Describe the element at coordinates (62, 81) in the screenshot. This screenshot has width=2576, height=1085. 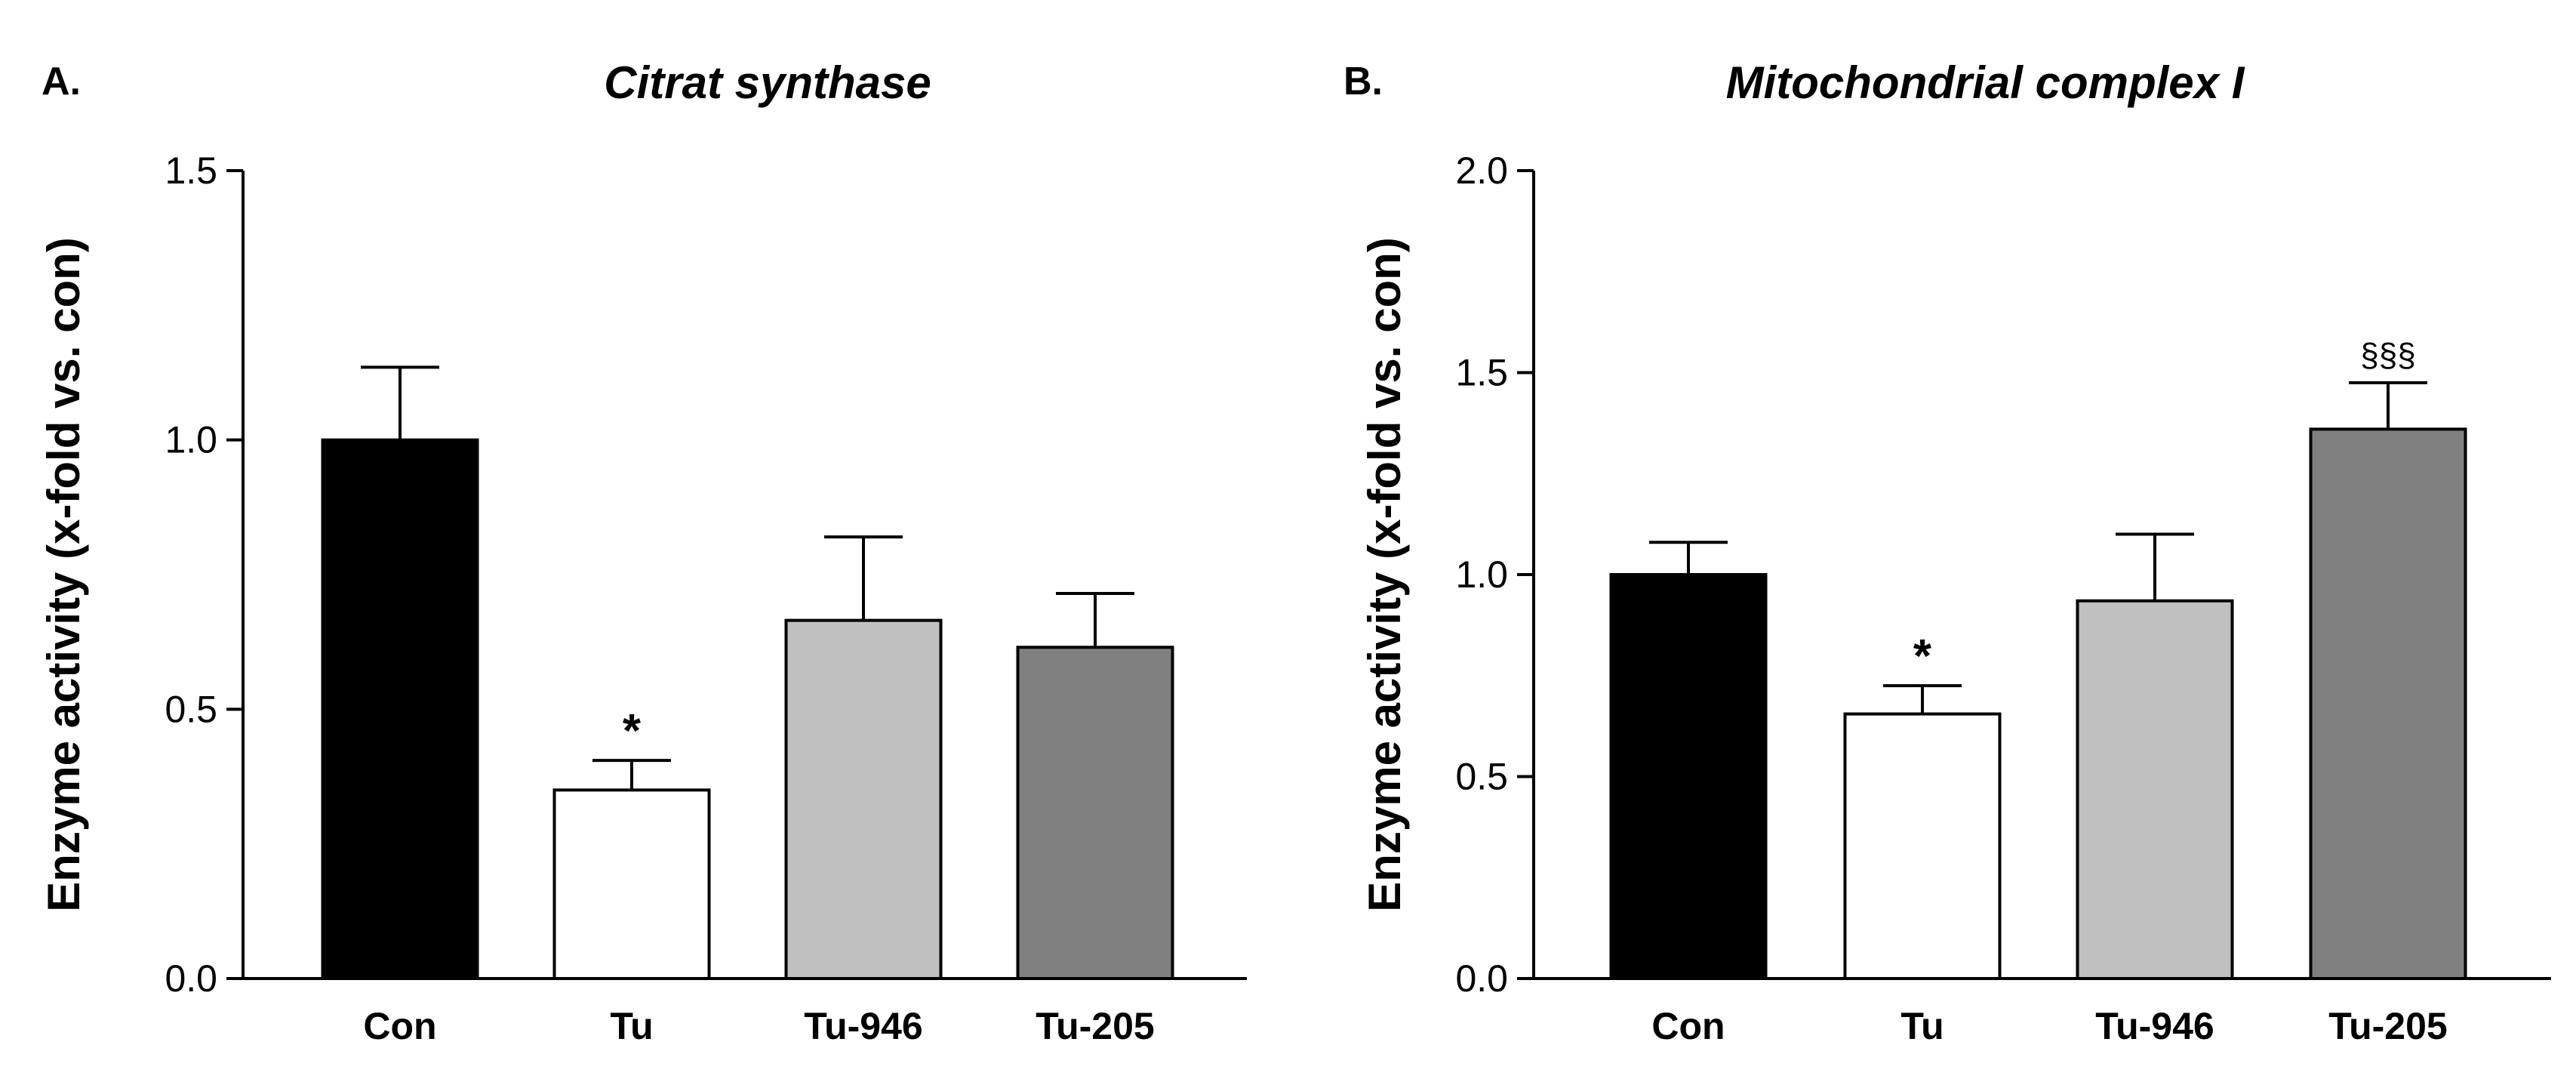
I see `panel-label: A.` at that location.